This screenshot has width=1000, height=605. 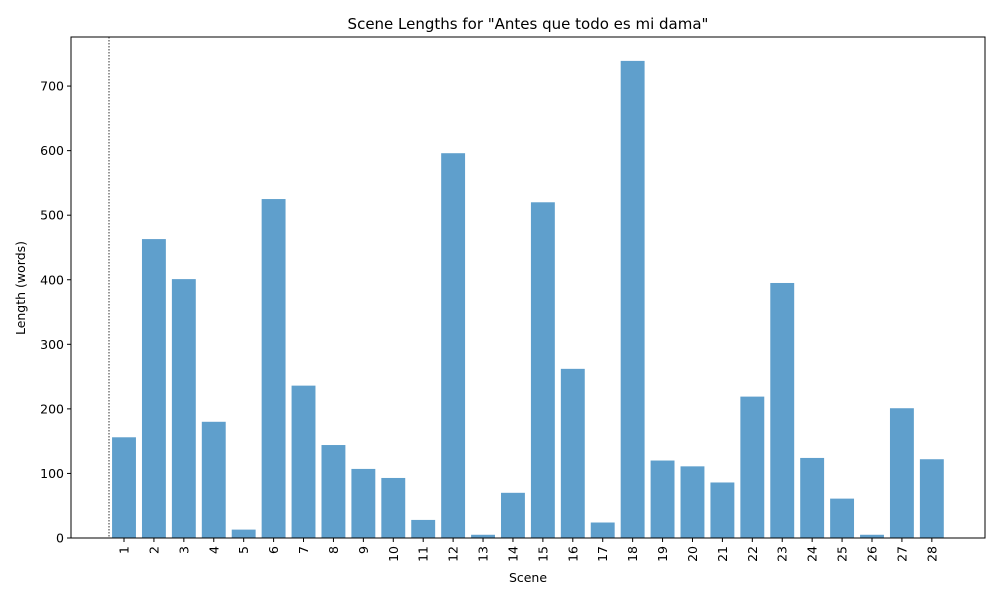 I want to click on x-tick-label: 6, so click(x=273, y=550).